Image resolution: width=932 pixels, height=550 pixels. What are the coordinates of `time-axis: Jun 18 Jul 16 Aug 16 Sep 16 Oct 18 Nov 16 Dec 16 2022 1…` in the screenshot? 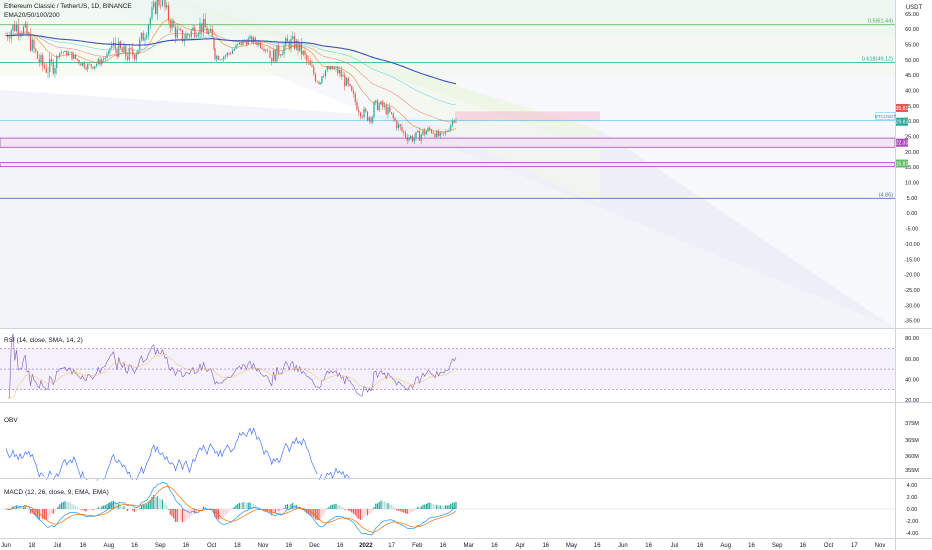 It's located at (443, 546).